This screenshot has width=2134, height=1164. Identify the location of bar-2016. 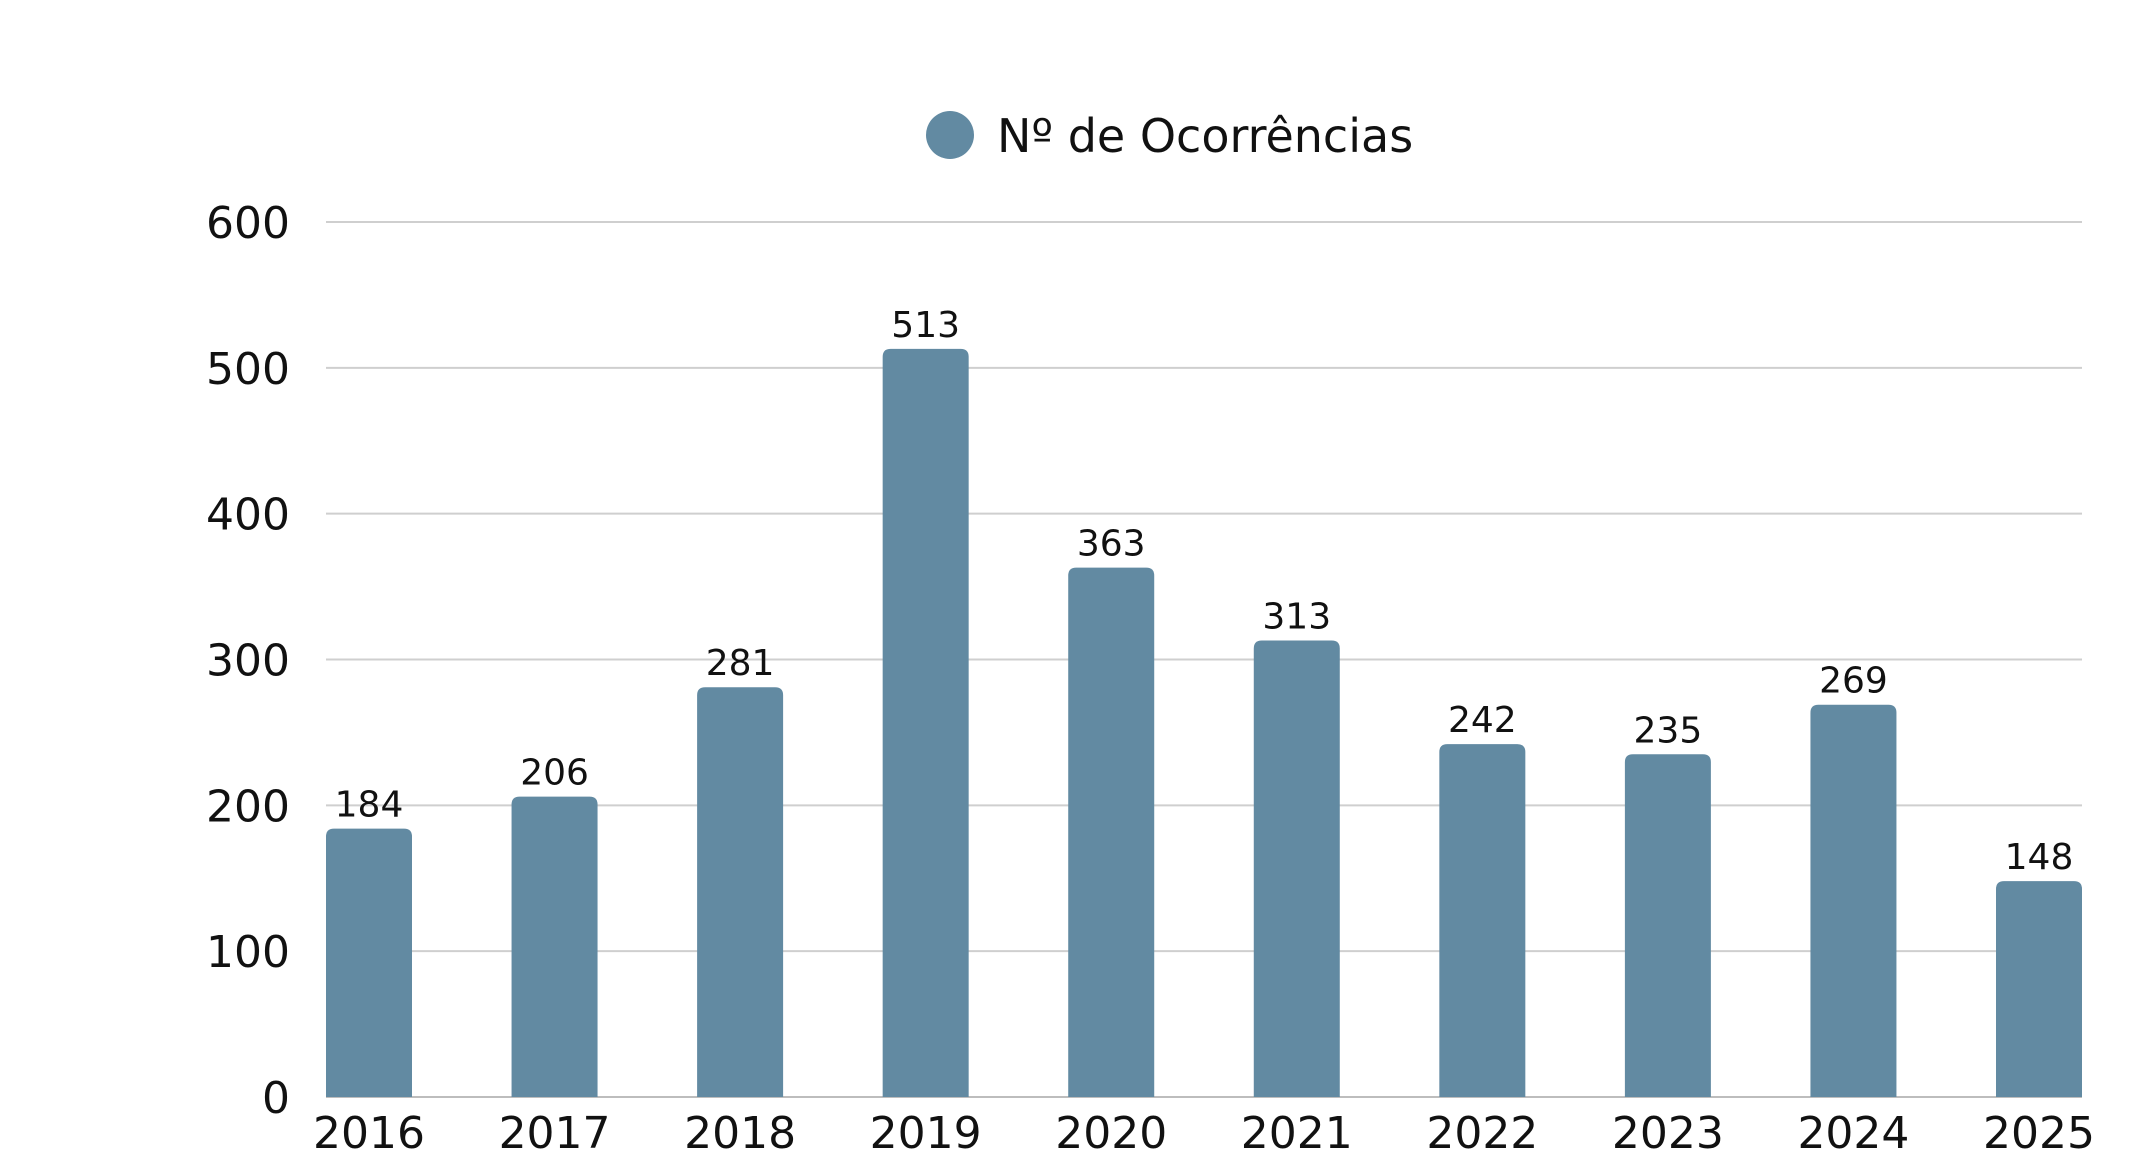
(369, 962).